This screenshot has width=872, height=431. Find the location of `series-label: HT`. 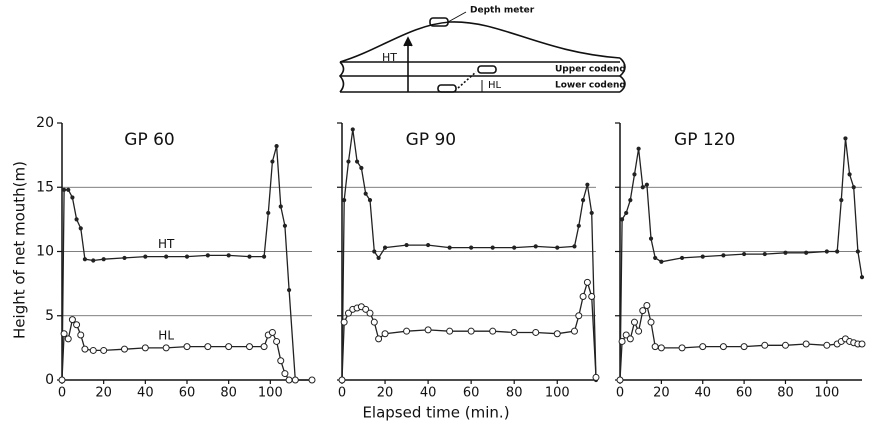

series-label: HT is located at coordinates (166, 244).